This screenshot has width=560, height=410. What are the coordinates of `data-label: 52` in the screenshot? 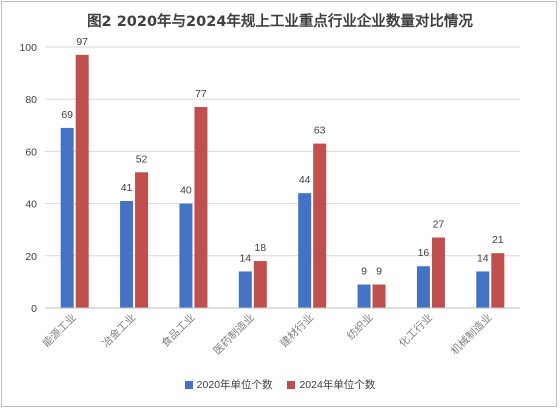 It's located at (142, 159).